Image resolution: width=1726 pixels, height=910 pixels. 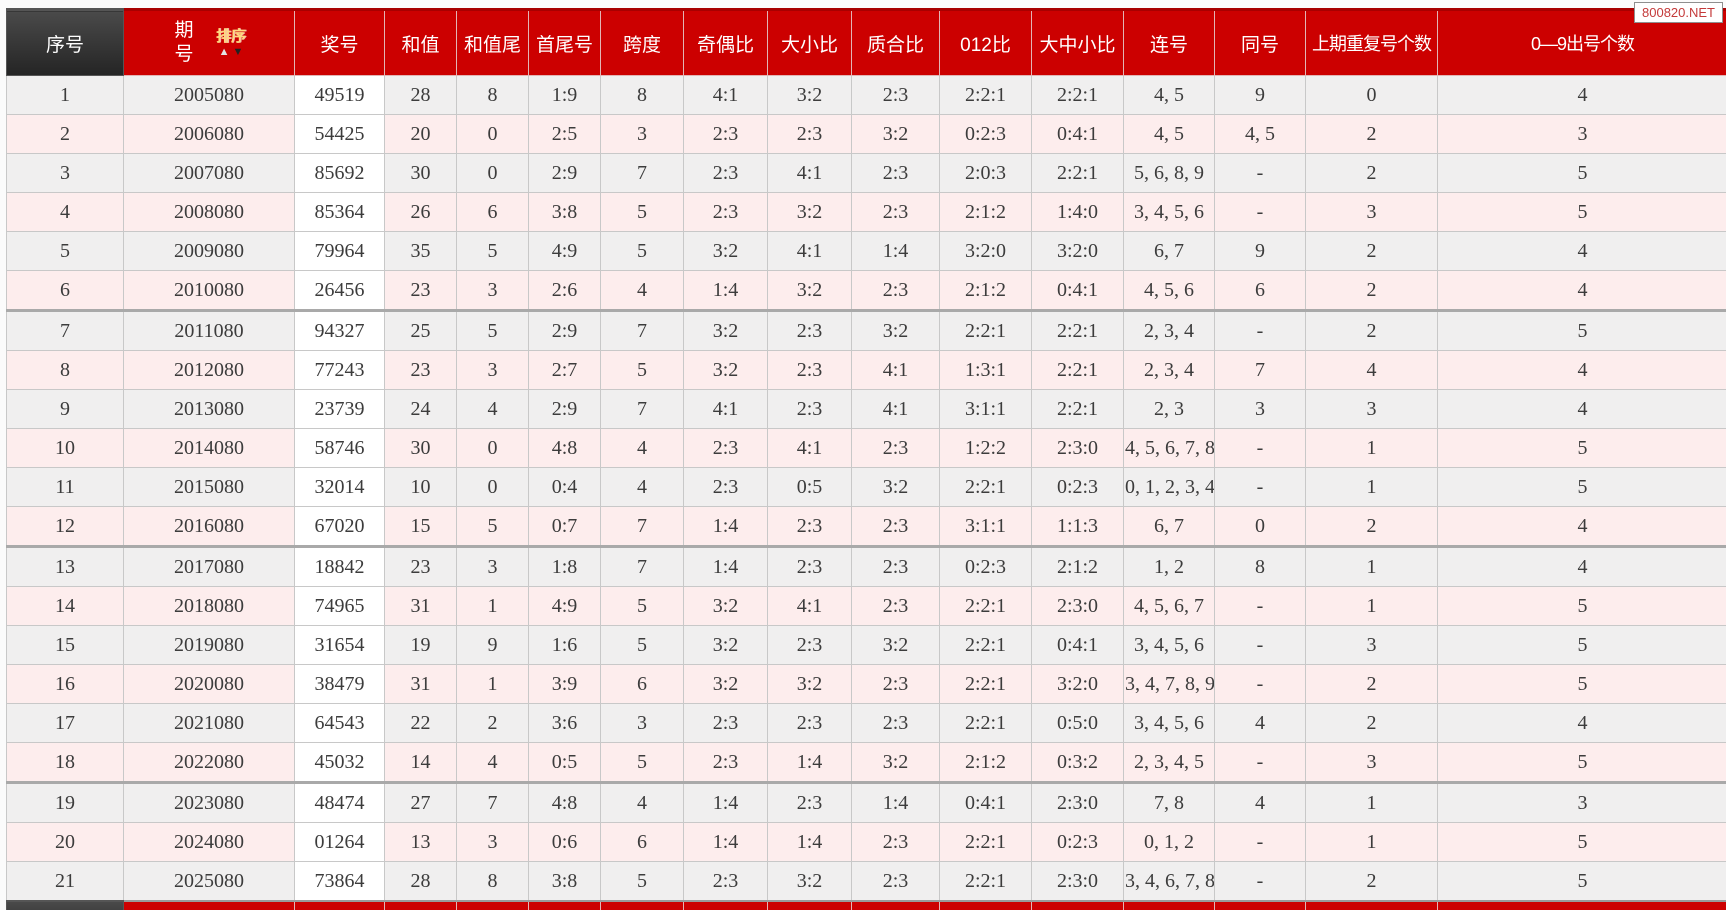 What do you see at coordinates (209, 881) in the screenshot?
I see `cell-issue: 2025080` at bounding box center [209, 881].